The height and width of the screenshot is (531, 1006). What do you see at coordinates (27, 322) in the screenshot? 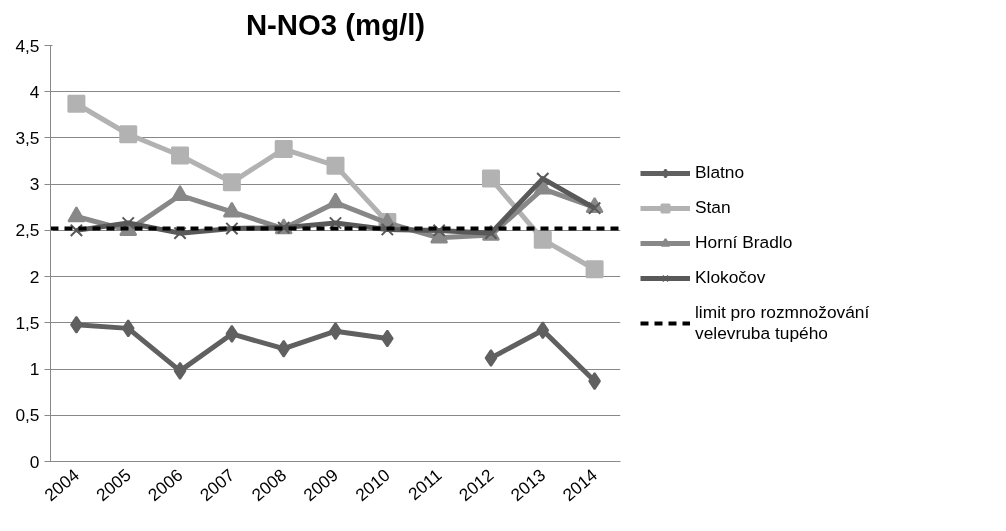
I see `y-tick-label: 1,5` at bounding box center [27, 322].